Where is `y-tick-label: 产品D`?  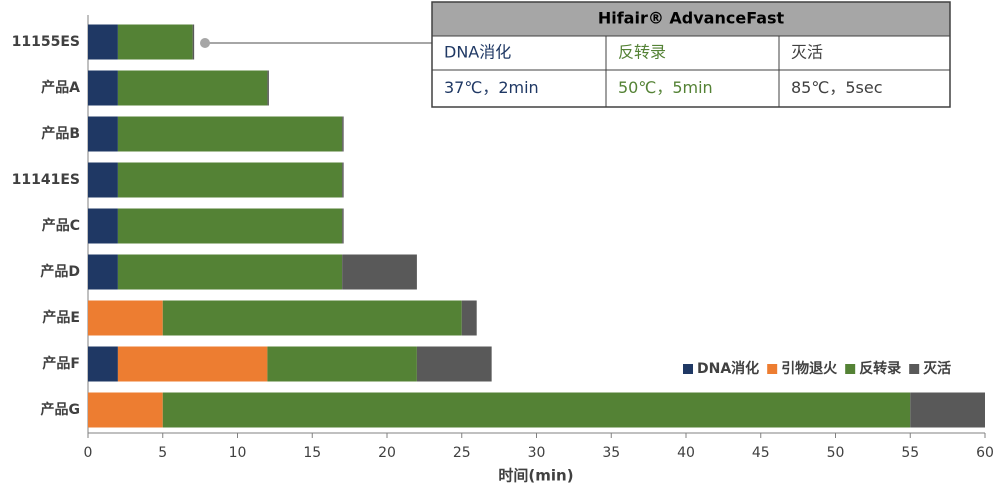 y-tick-label: 产品D is located at coordinates (60, 271).